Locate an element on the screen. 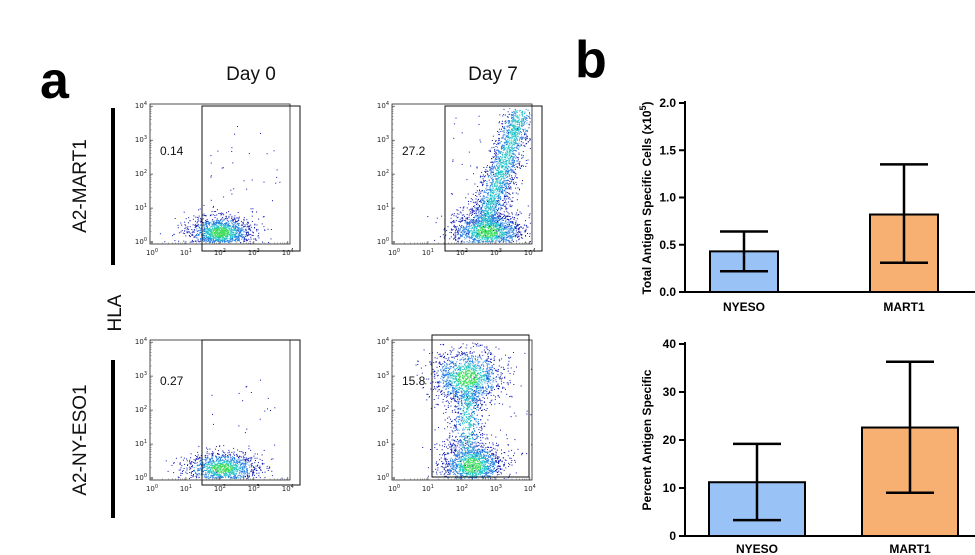  gate-percentage: 15.8 is located at coordinates (414, 381).